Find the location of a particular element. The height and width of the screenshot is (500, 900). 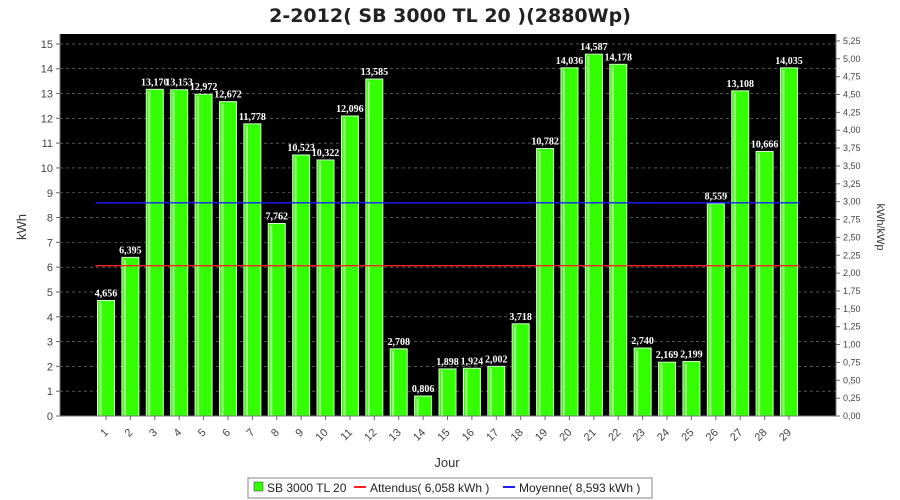

data-label: 7,762 is located at coordinates (277, 216).